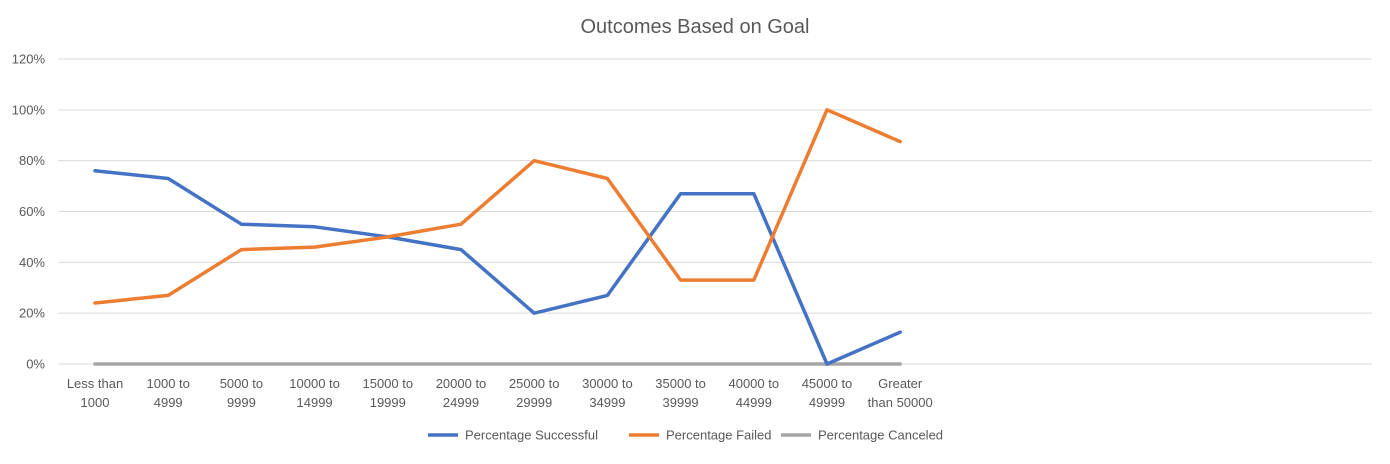  What do you see at coordinates (680, 393) in the screenshot?
I see `x-tick-label: 35000 to 39999` at bounding box center [680, 393].